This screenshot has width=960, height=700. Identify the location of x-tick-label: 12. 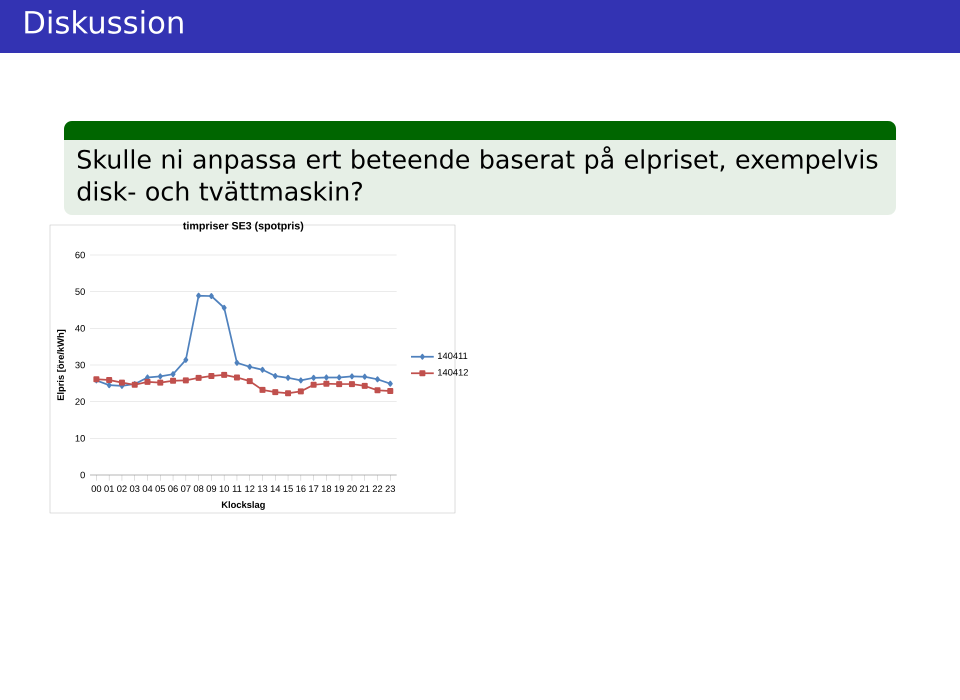
(249, 488).